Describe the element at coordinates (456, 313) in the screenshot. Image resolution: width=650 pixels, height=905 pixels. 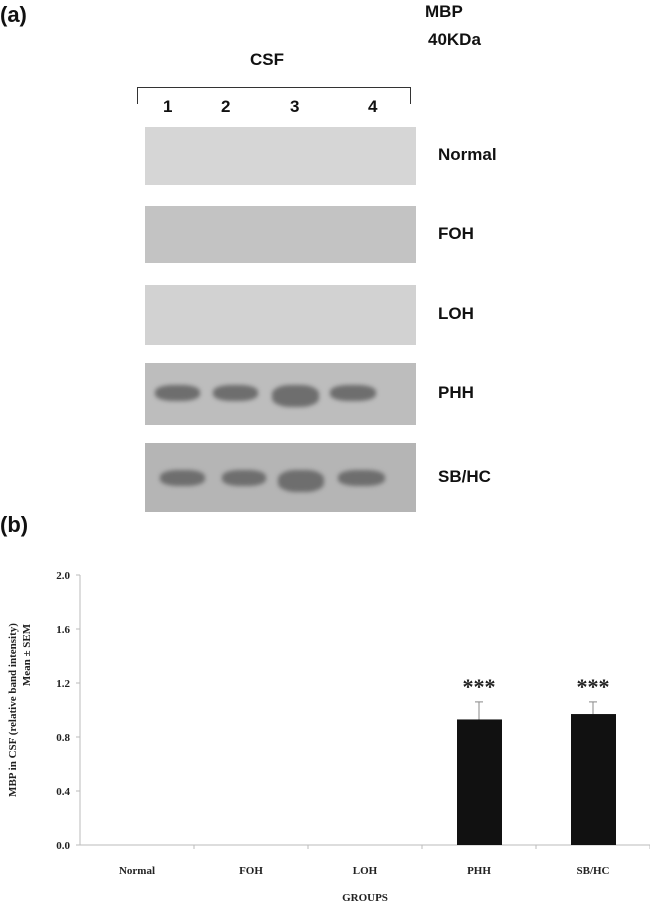
I see `blot-group-label: LOH` at that location.